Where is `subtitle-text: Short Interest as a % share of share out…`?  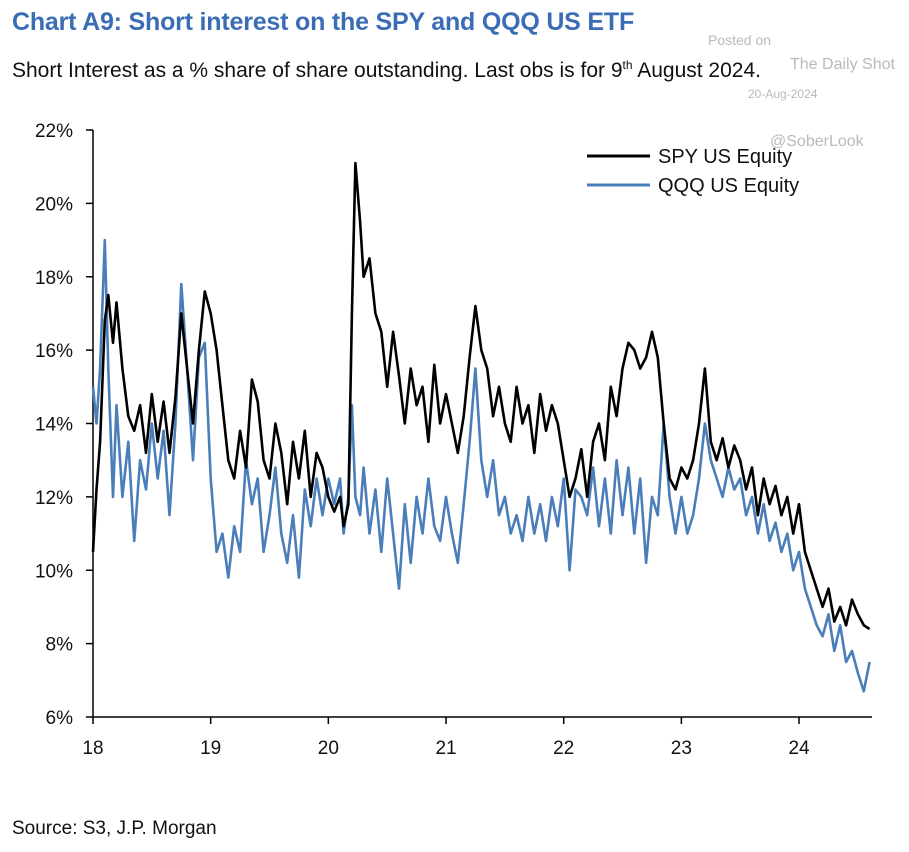
subtitle-text: Short Interest as a % share of share out… is located at coordinates (317, 70).